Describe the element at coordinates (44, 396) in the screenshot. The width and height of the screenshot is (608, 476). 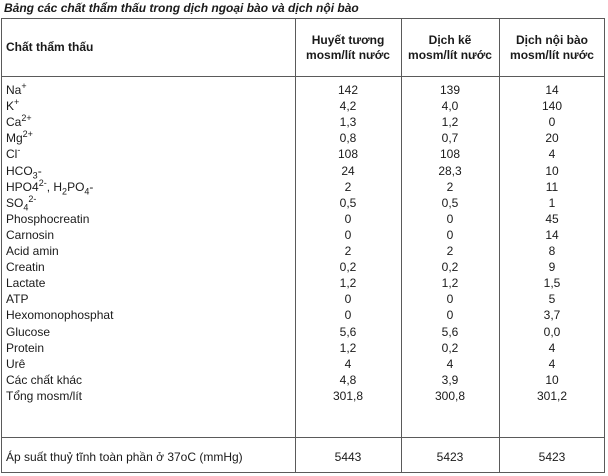
I see `row-substance: Tổng mosm/lít` at that location.